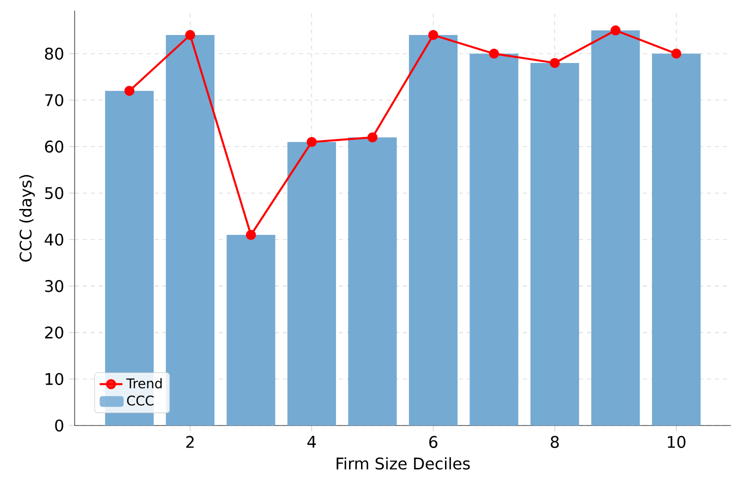  Describe the element at coordinates (677, 442) in the screenshot. I see `x-tick-label: 10` at that location.